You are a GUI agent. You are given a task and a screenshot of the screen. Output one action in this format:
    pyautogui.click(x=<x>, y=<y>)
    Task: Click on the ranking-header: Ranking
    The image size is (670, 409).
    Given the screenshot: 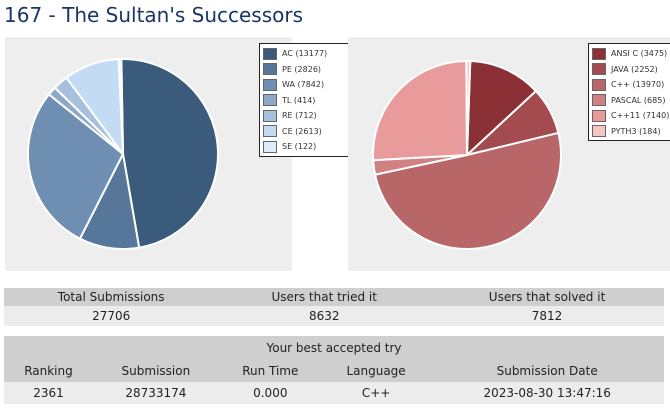 What is the action you would take?
    pyautogui.click(x=48, y=370)
    